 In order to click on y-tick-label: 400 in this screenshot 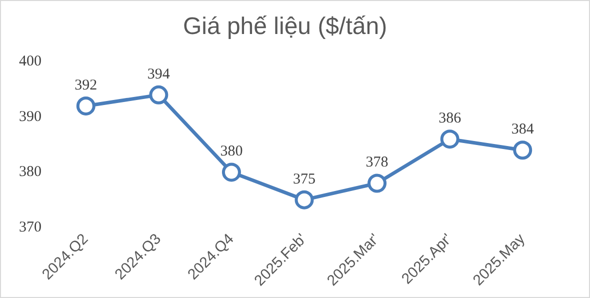, I will do `click(30, 62)`.